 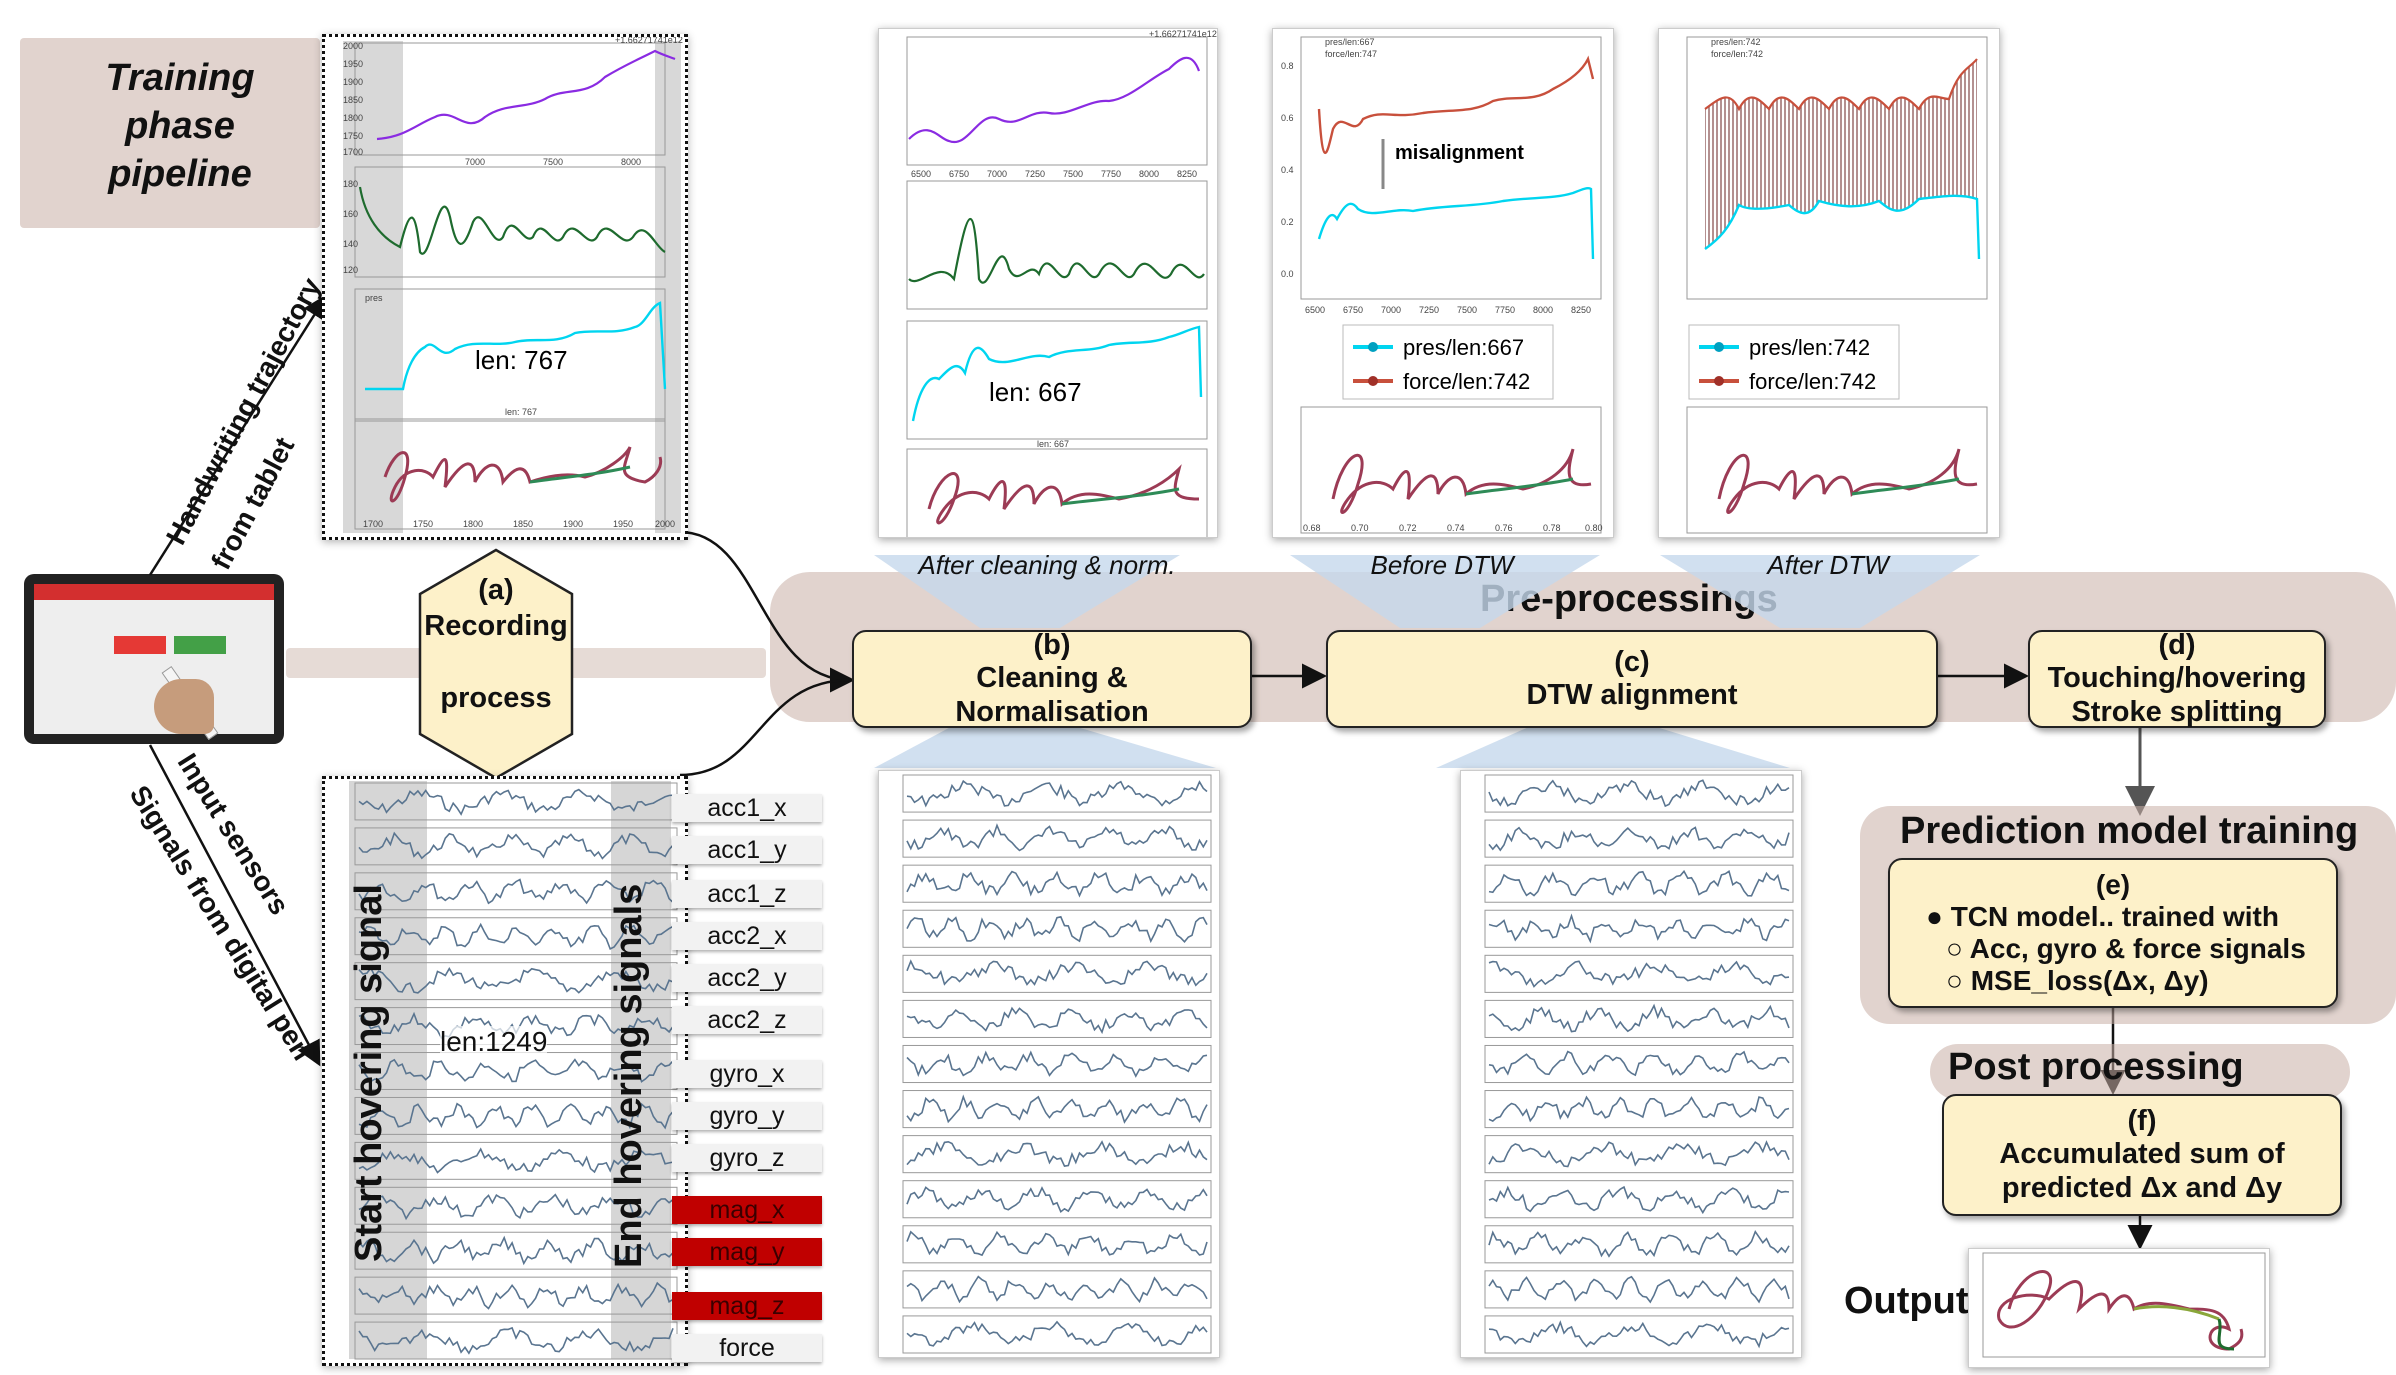 What do you see at coordinates (2119, 1308) in the screenshot?
I see `output-plot` at bounding box center [2119, 1308].